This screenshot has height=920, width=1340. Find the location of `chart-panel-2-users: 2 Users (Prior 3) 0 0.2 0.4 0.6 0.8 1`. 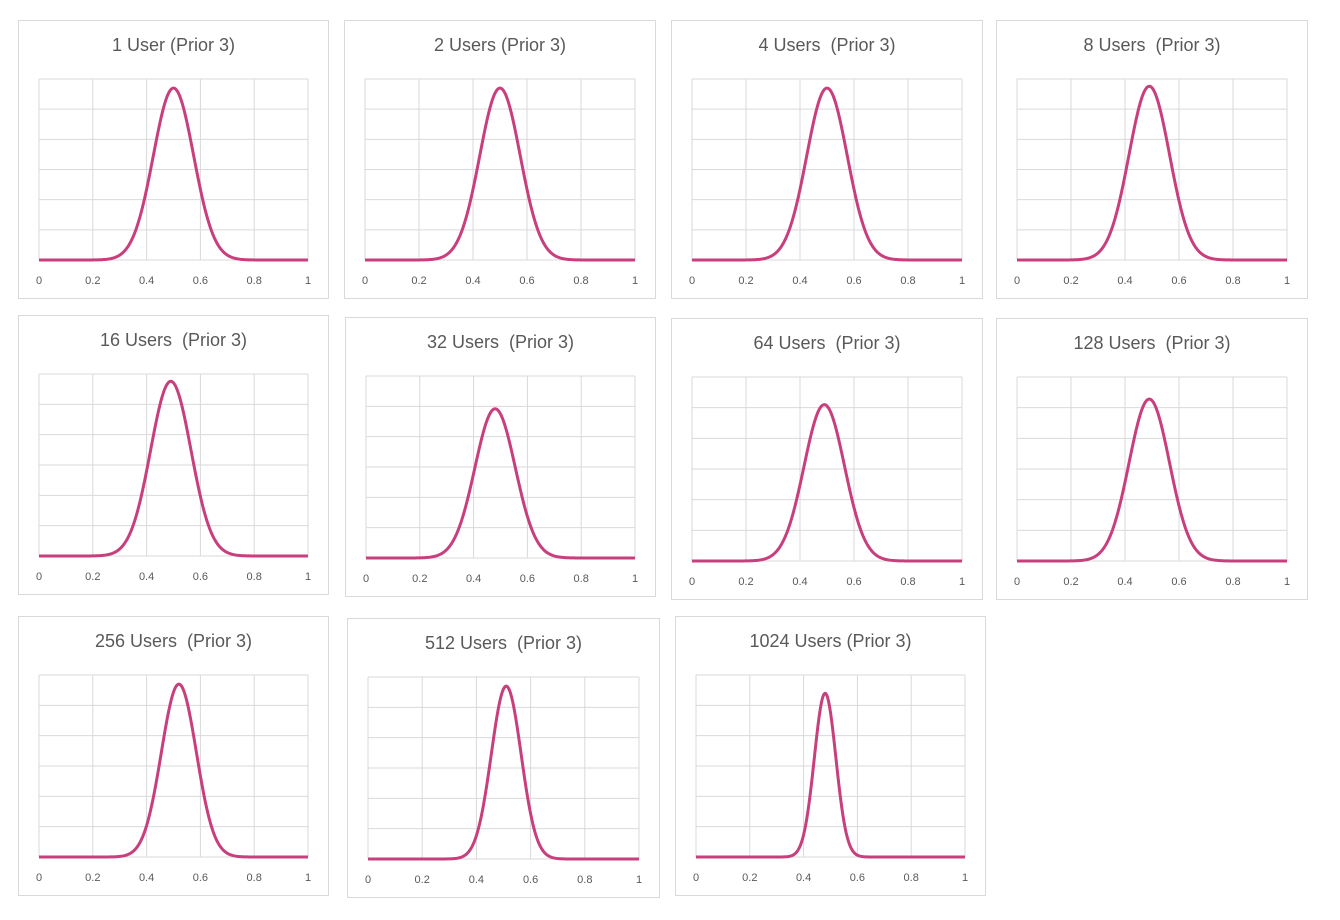

chart-panel-2-users: 2 Users (Prior 3) 0 0.2 0.4 0.6 0.8 1 is located at coordinates (500, 159).